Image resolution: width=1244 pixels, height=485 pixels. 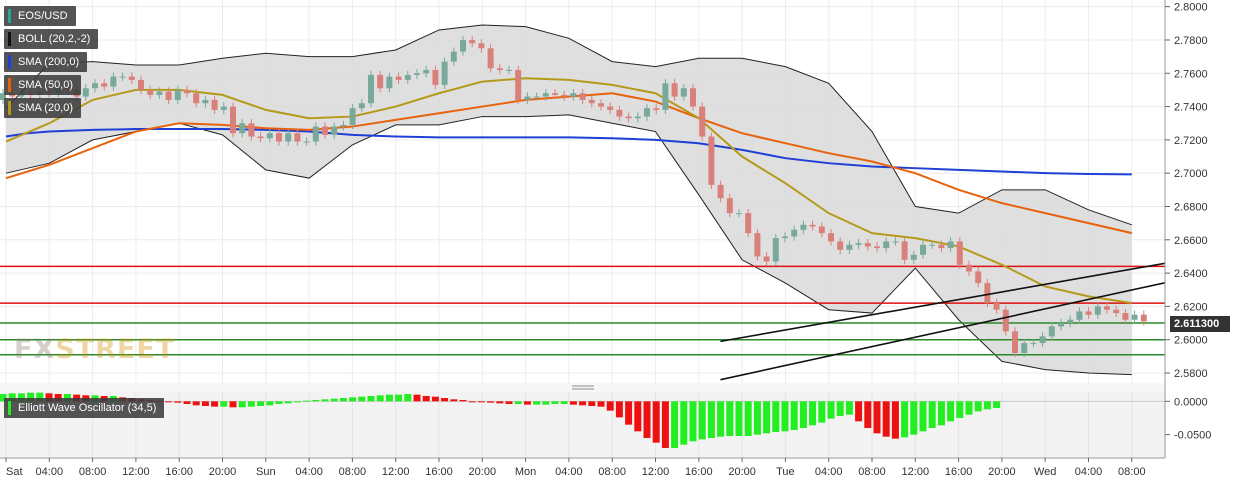 What do you see at coordinates (43, 85) in the screenshot?
I see `legend-item: SMA (50,0)` at bounding box center [43, 85].